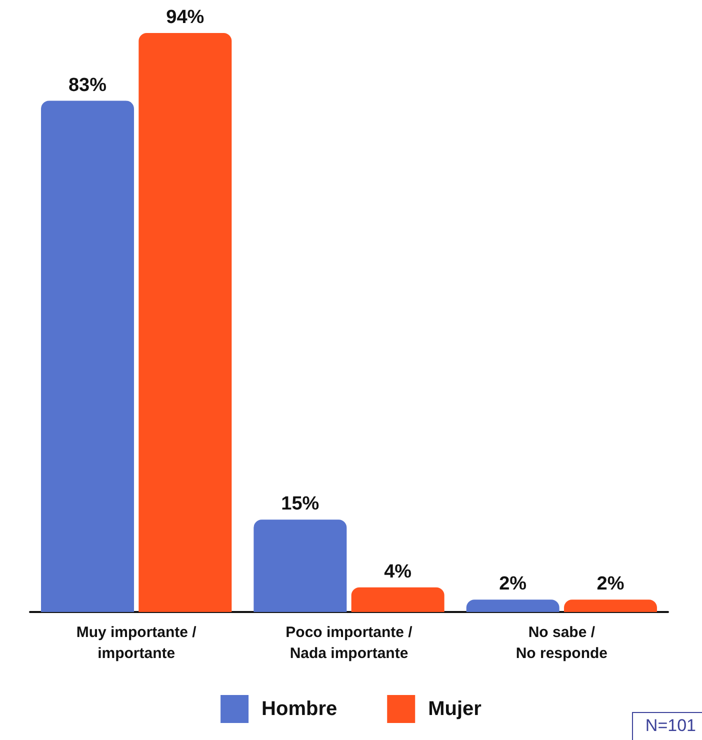  I want to click on text: N=101, so click(670, 726).